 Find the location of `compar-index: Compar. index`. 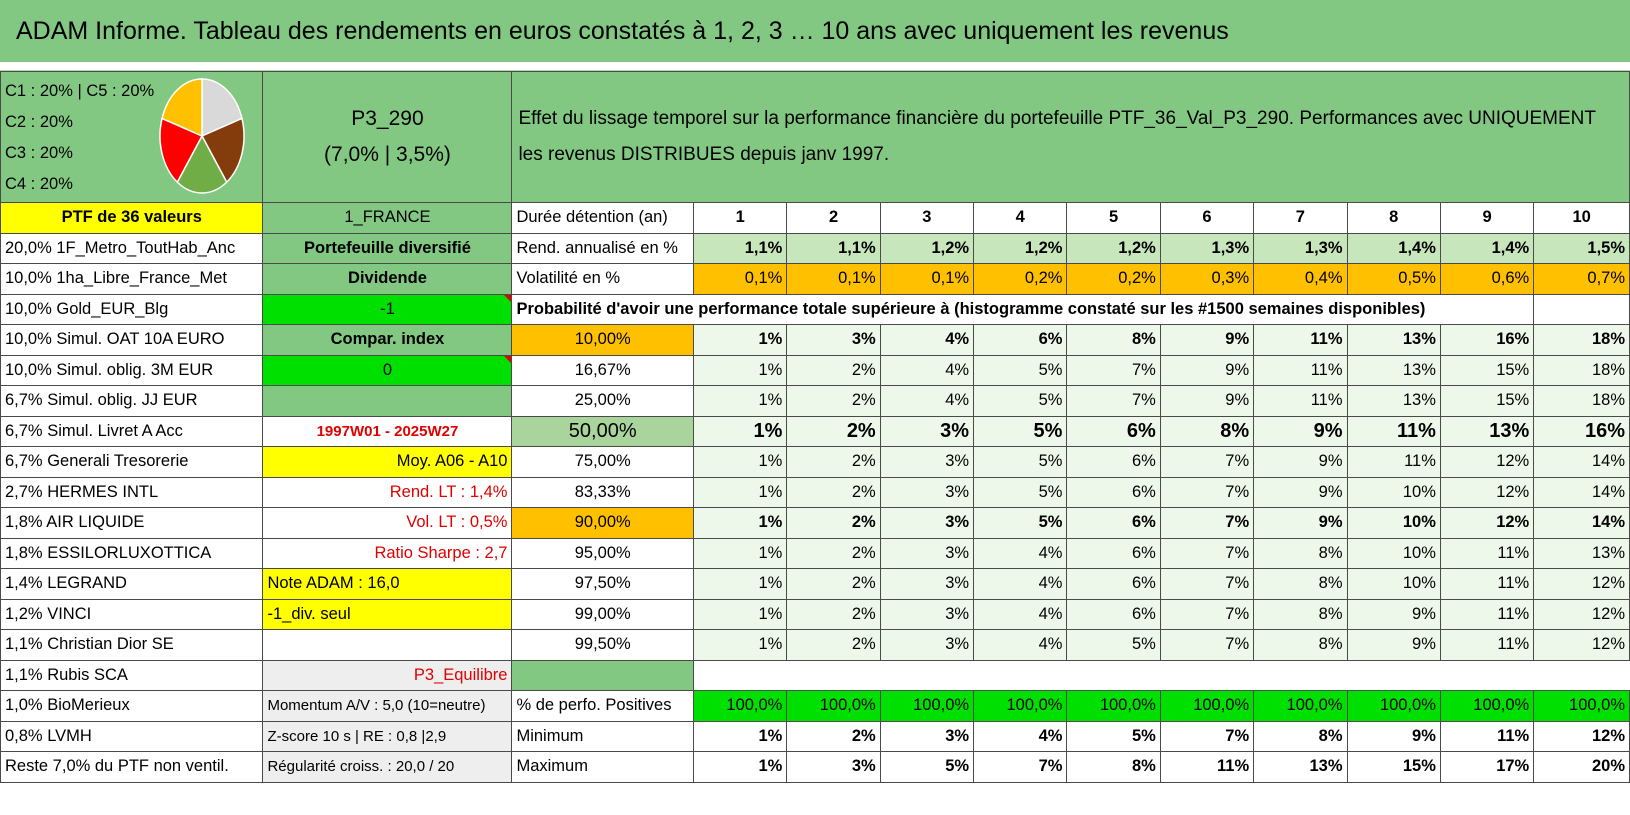

compar-index: Compar. index is located at coordinates (387, 340).